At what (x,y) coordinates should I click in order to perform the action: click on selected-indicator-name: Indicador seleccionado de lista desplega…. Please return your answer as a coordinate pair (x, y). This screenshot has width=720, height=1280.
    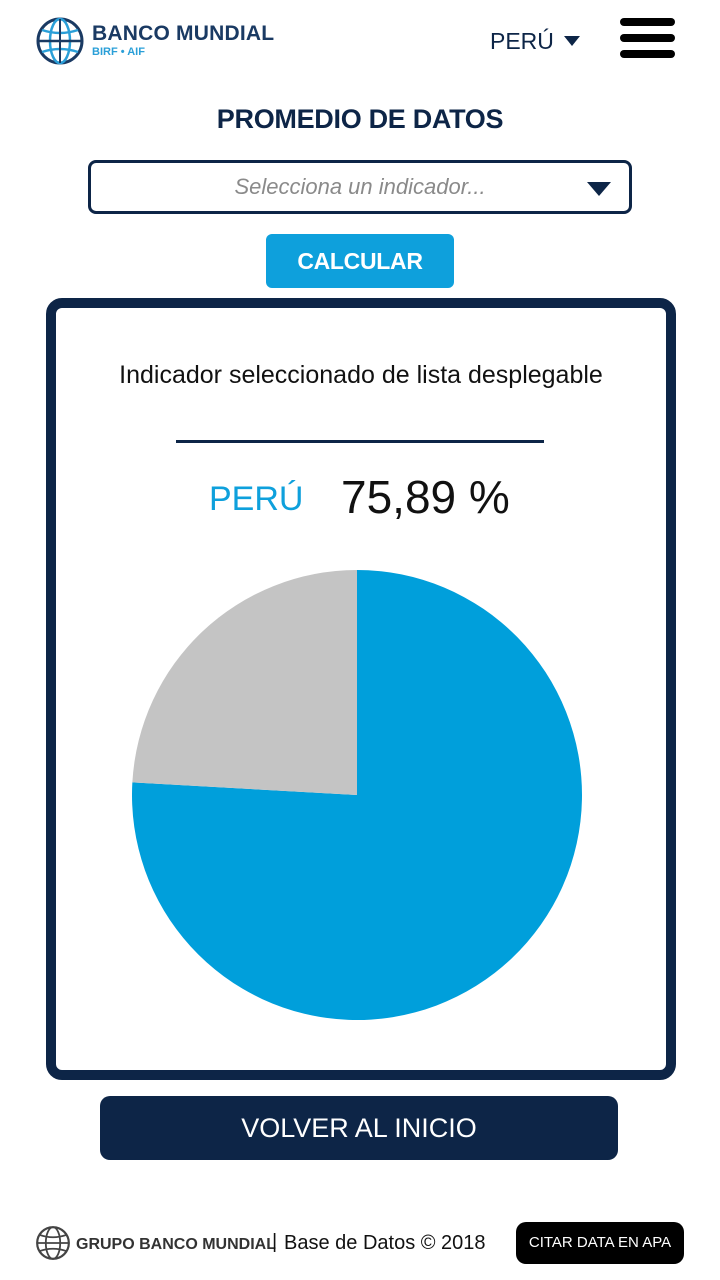
    Looking at the image, I should click on (361, 375).